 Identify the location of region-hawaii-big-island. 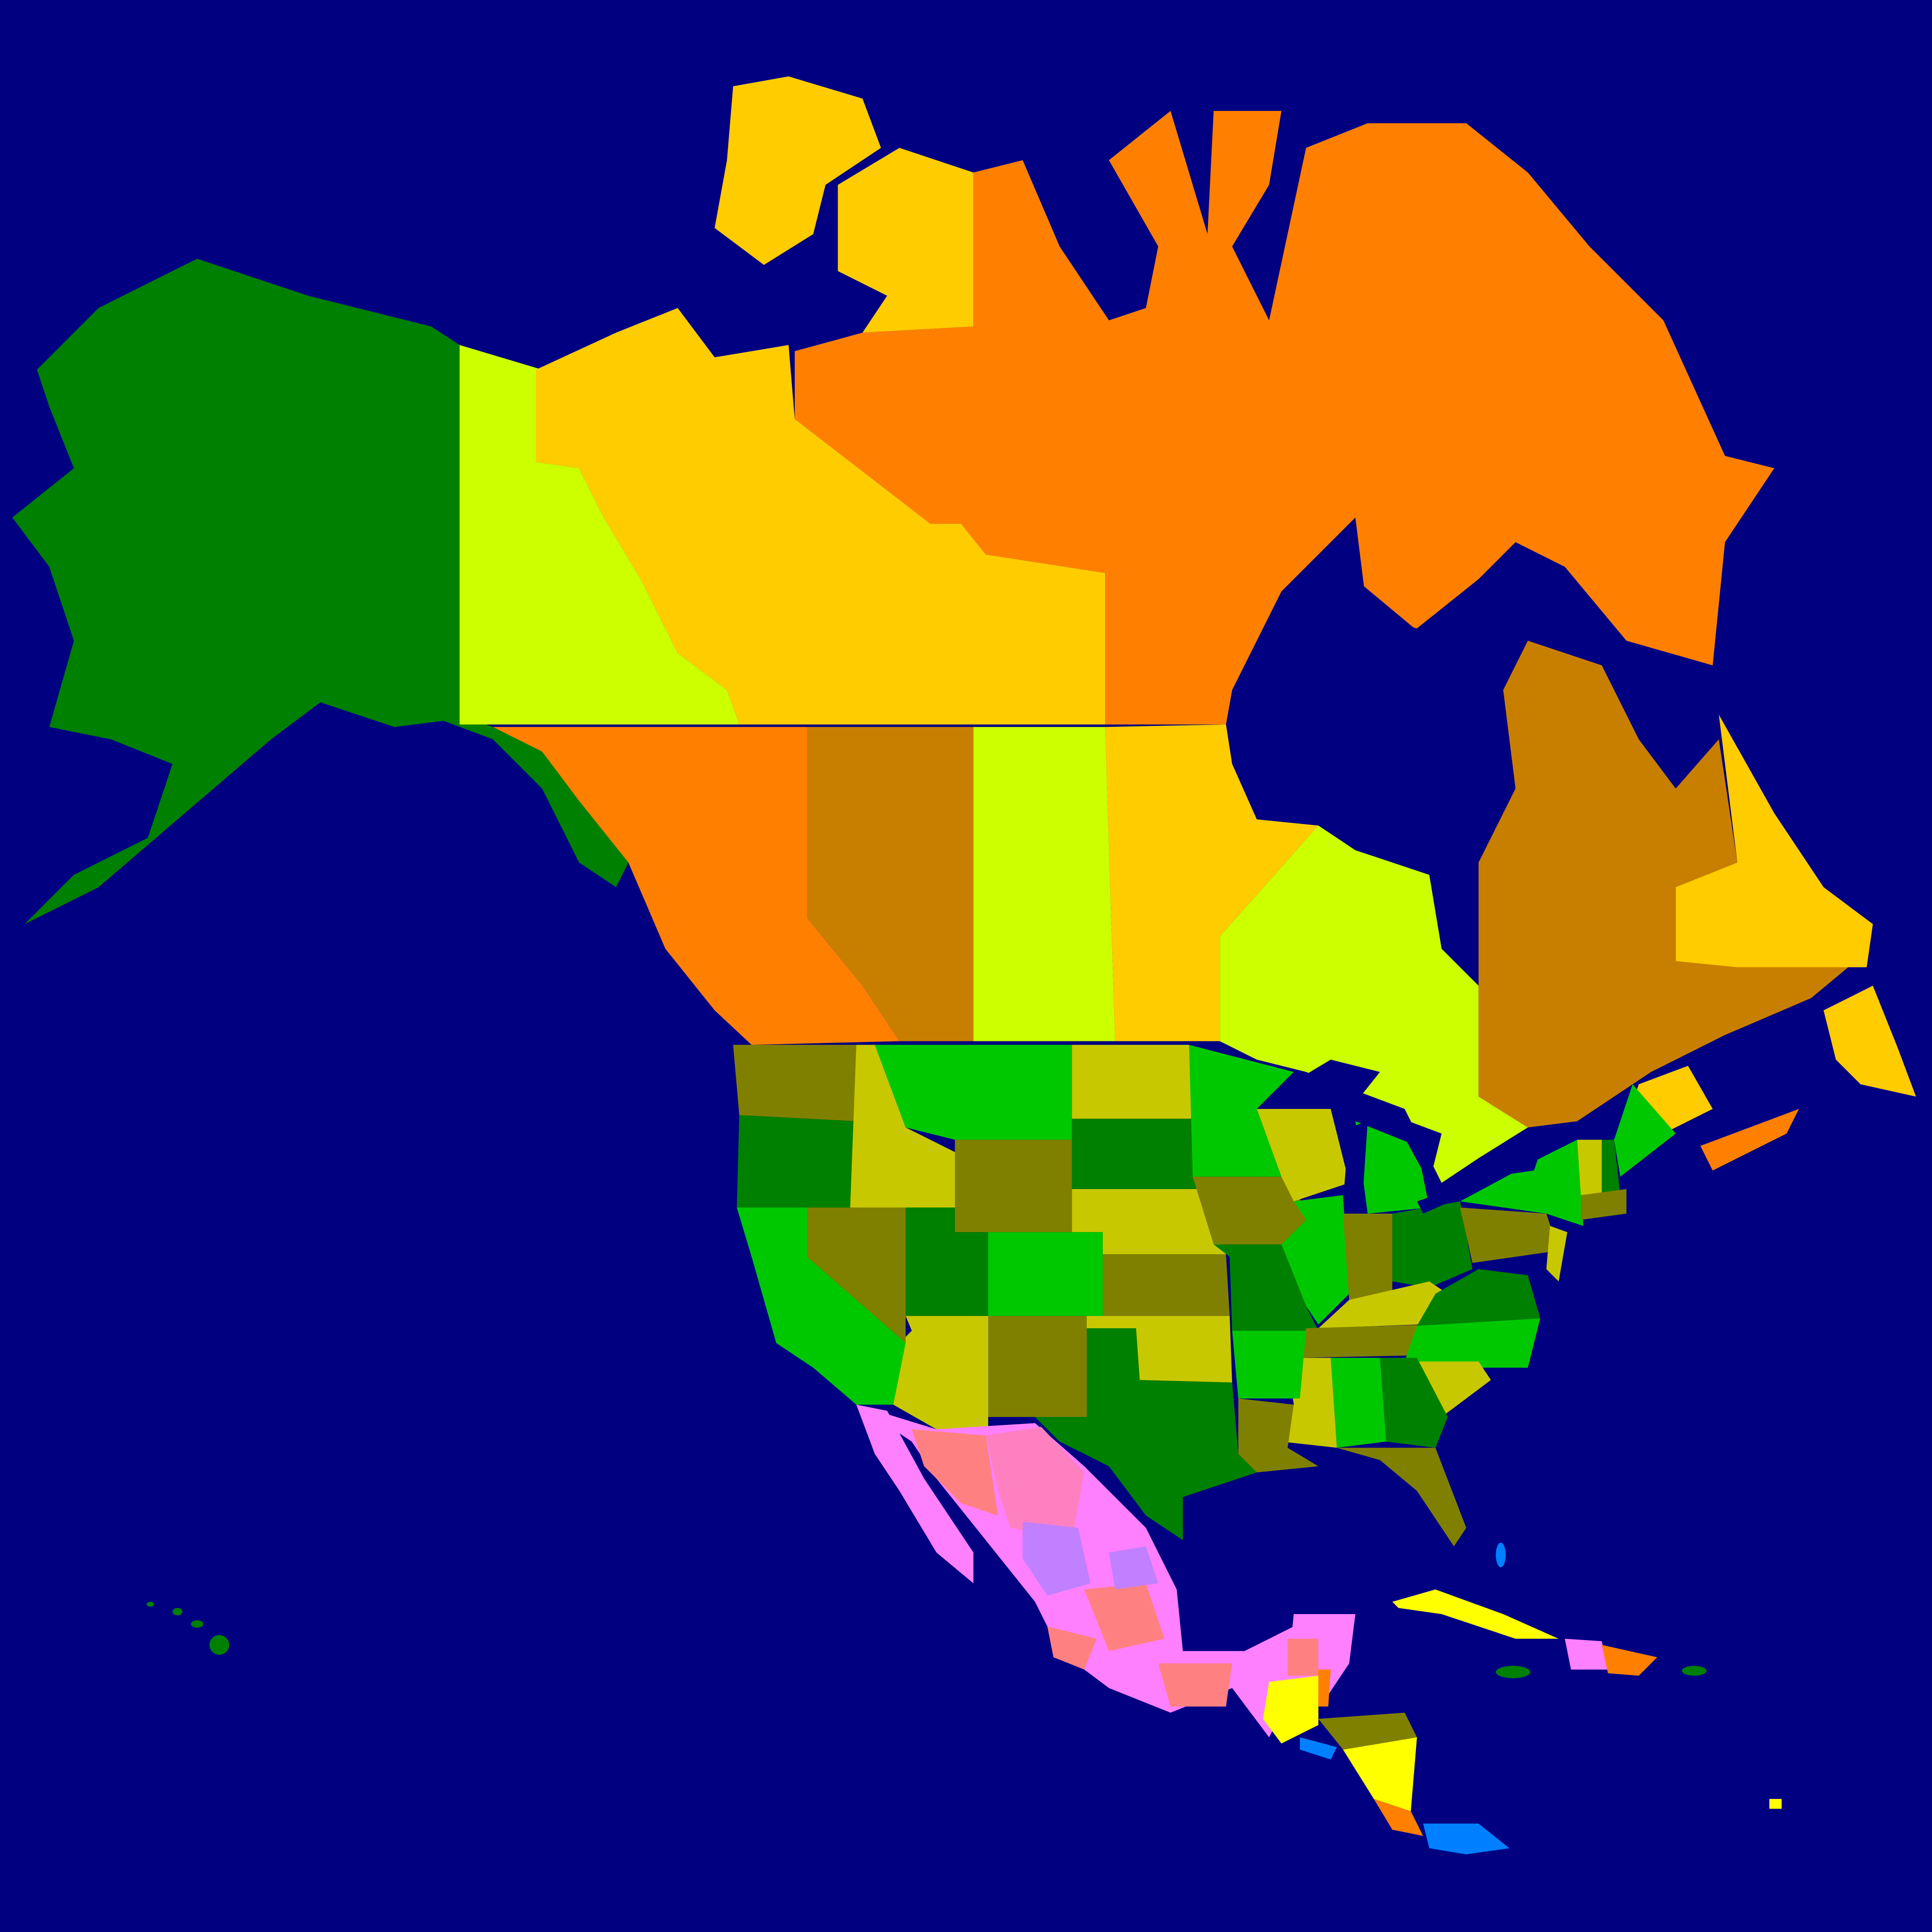
(219, 1645).